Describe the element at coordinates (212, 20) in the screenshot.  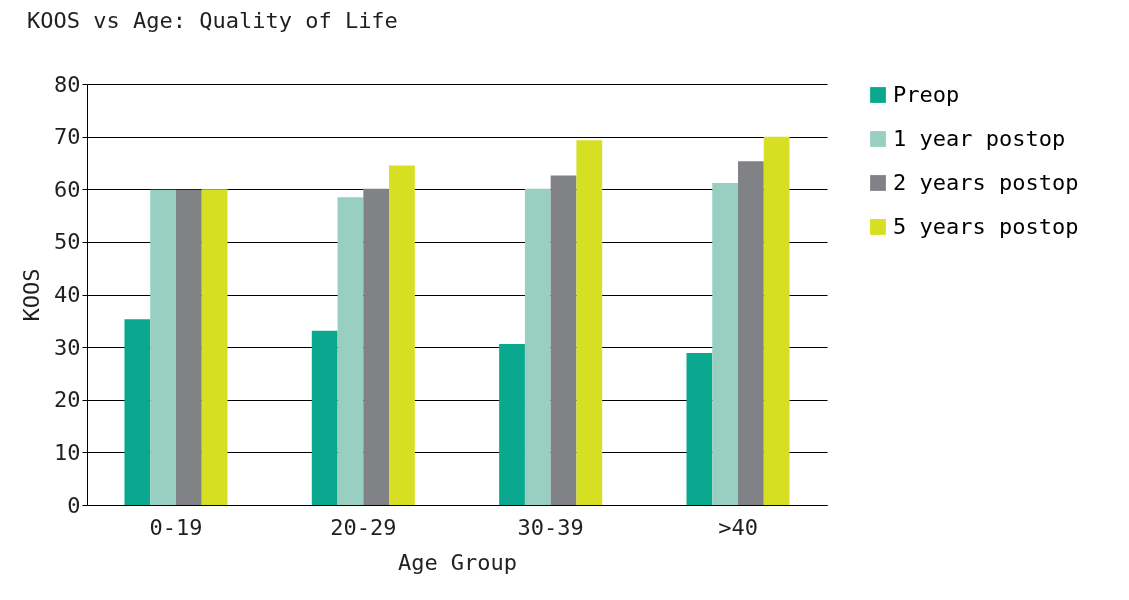
I see `chart-title: KOOS vs Age: Quality of Life` at that location.